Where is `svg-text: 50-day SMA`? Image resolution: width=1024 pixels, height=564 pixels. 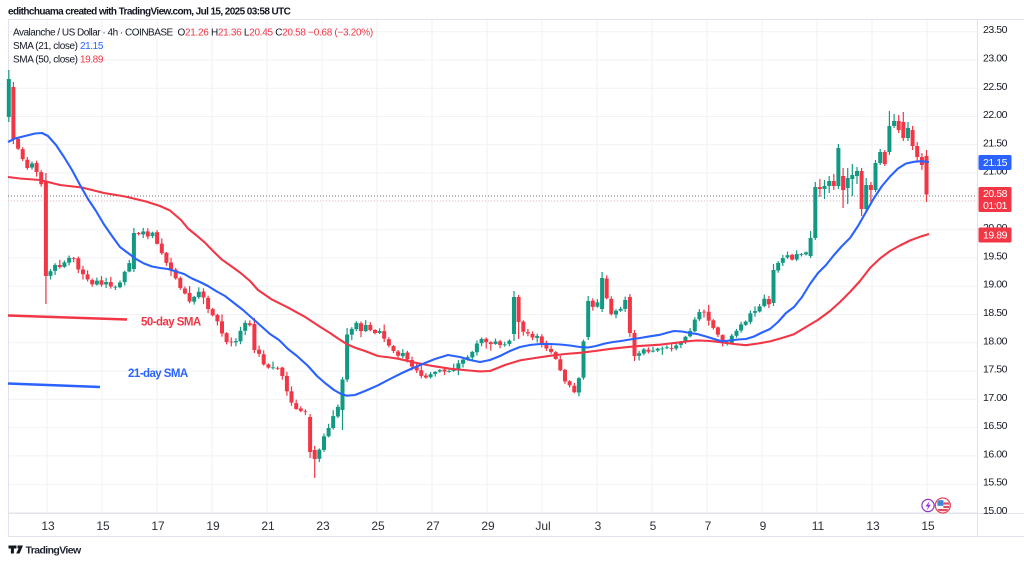 svg-text: 50-day SMA is located at coordinates (171, 323).